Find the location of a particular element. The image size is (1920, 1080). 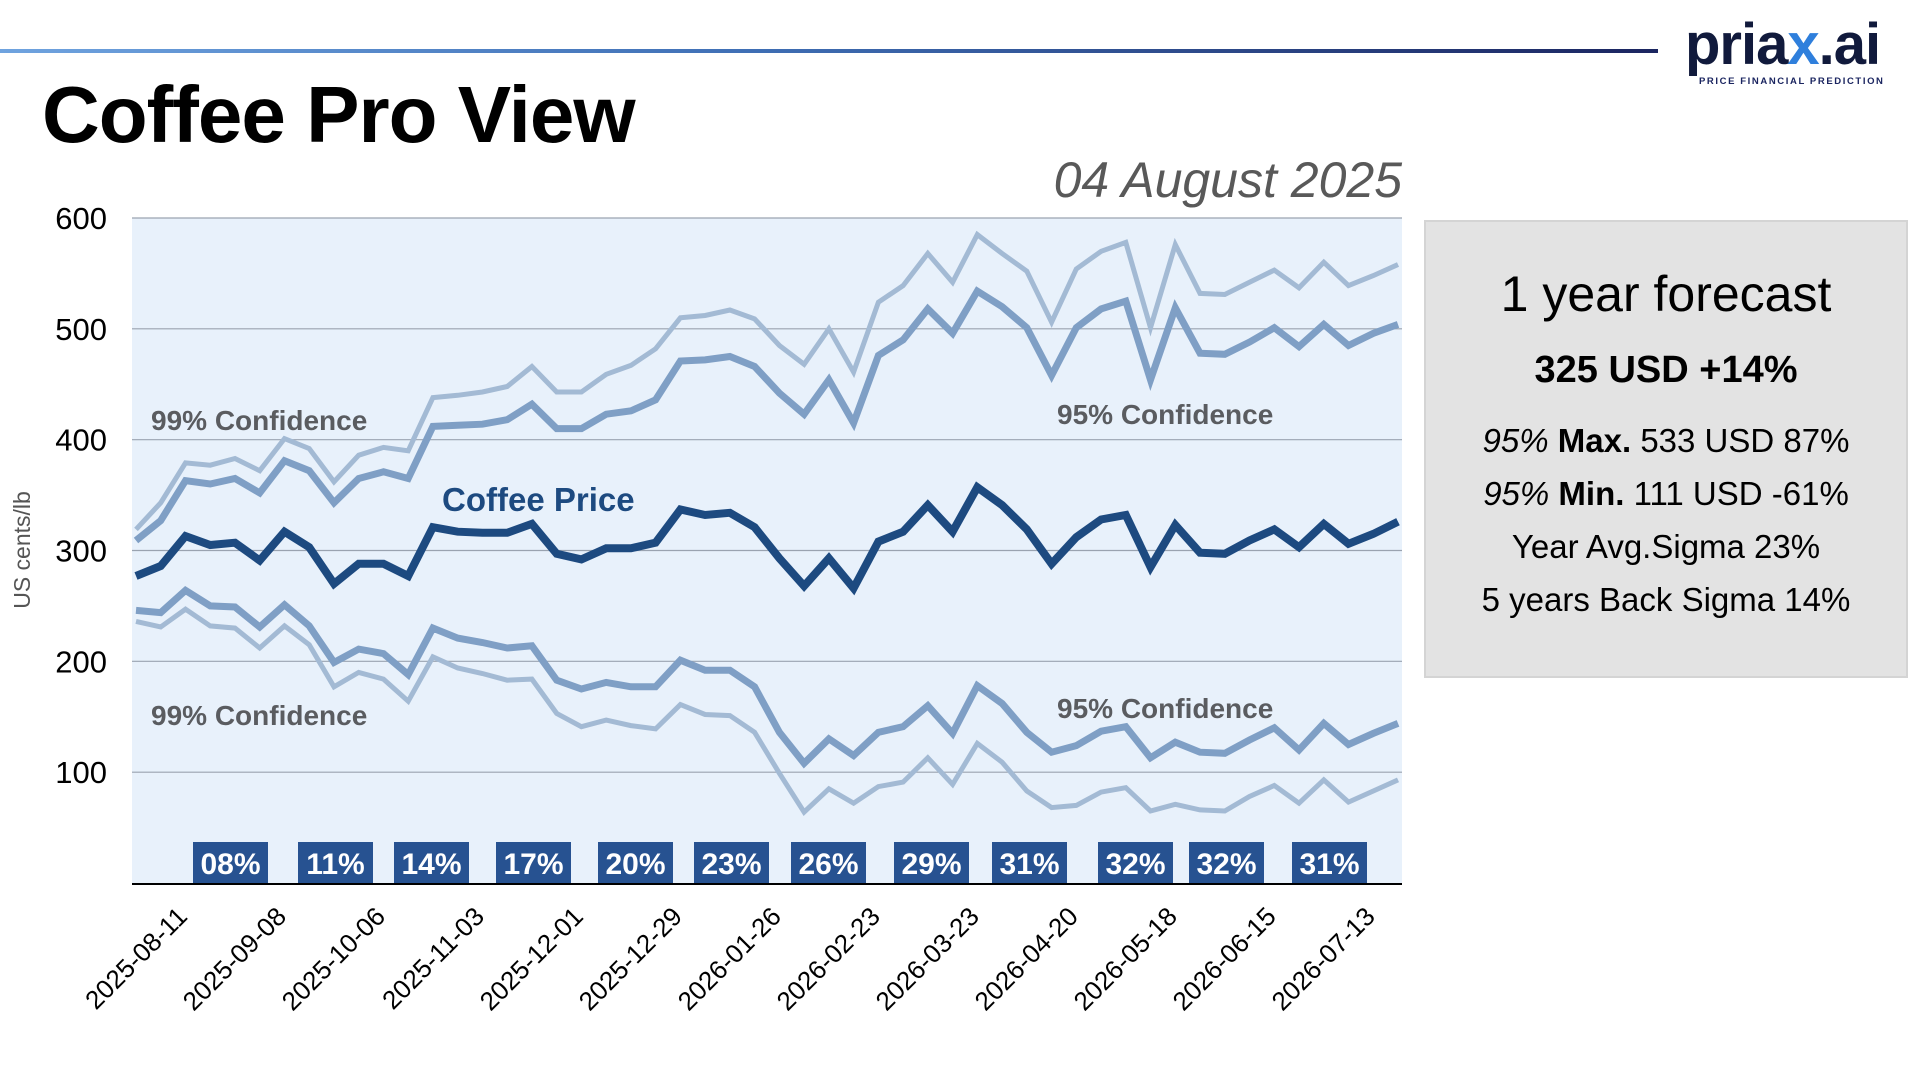

logo-tagline: PRICE FINANCIAL PREDICTION is located at coordinates (1792, 81).